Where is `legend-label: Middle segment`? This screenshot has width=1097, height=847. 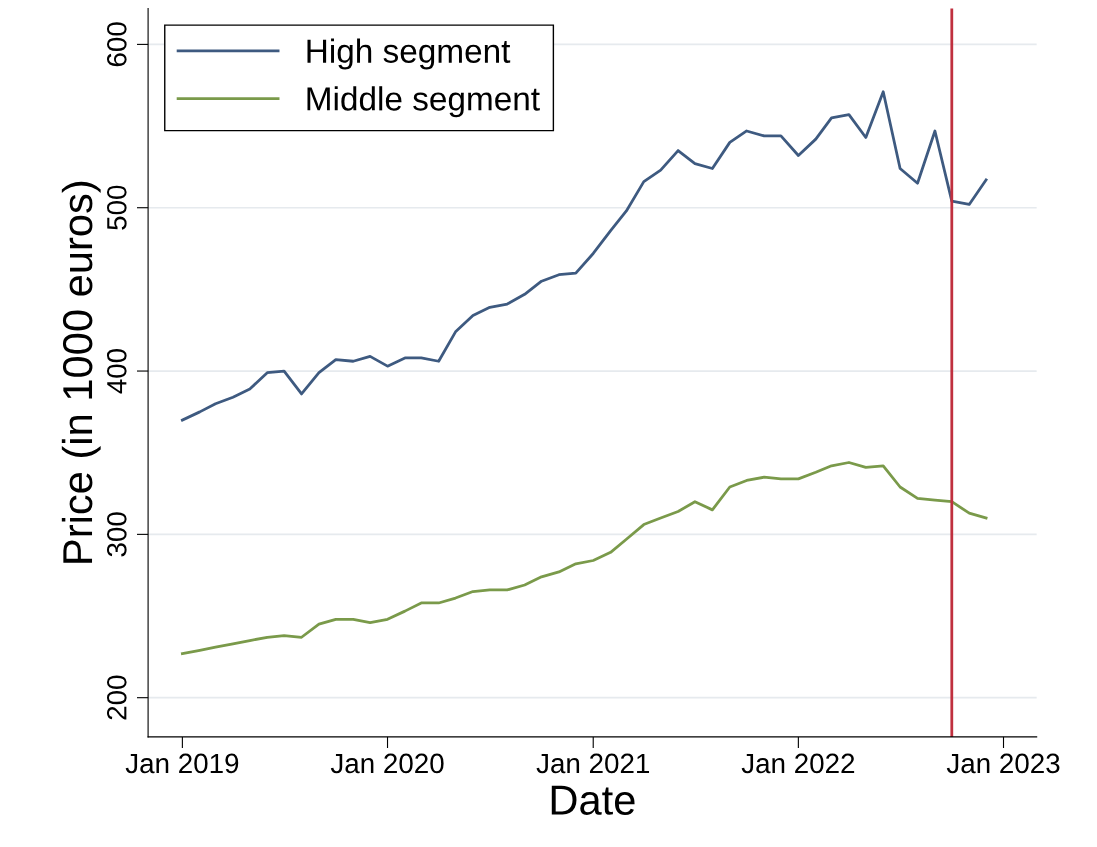
legend-label: Middle segment is located at coordinates (423, 102).